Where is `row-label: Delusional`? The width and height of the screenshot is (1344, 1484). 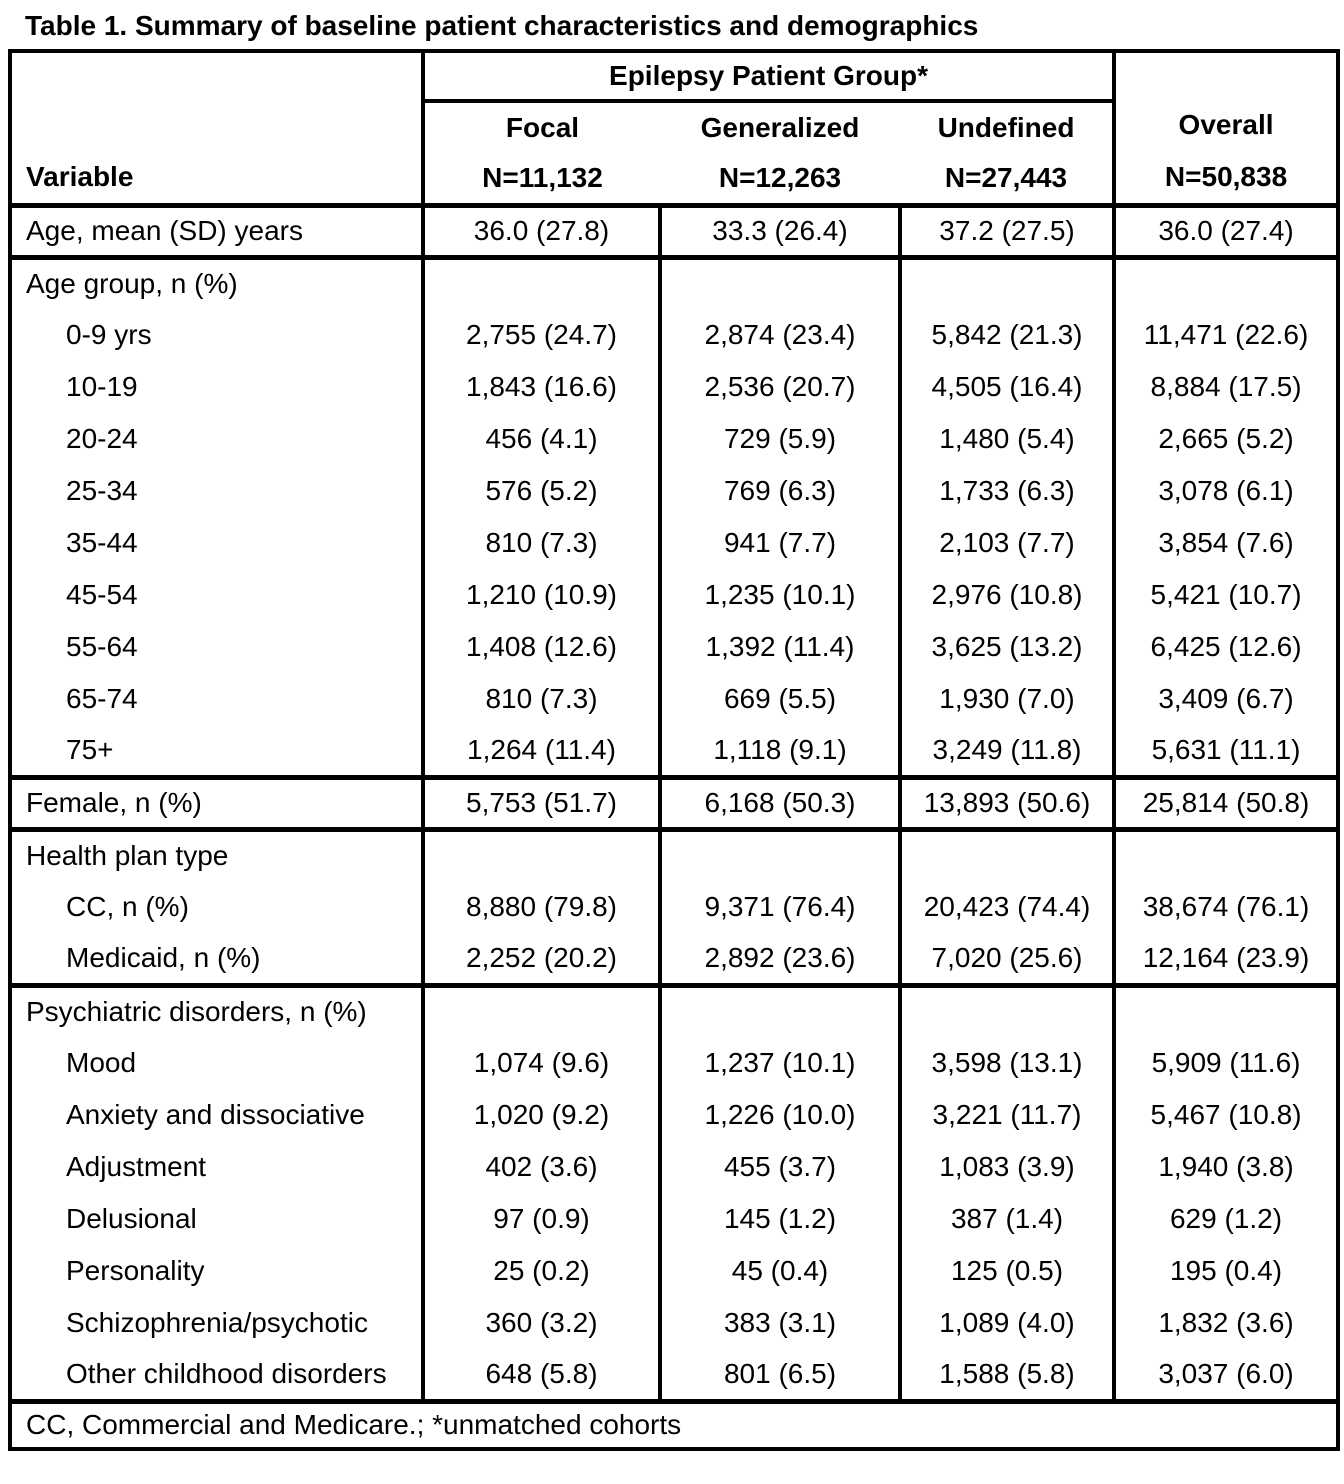
row-label: Delusional is located at coordinates (131, 1218).